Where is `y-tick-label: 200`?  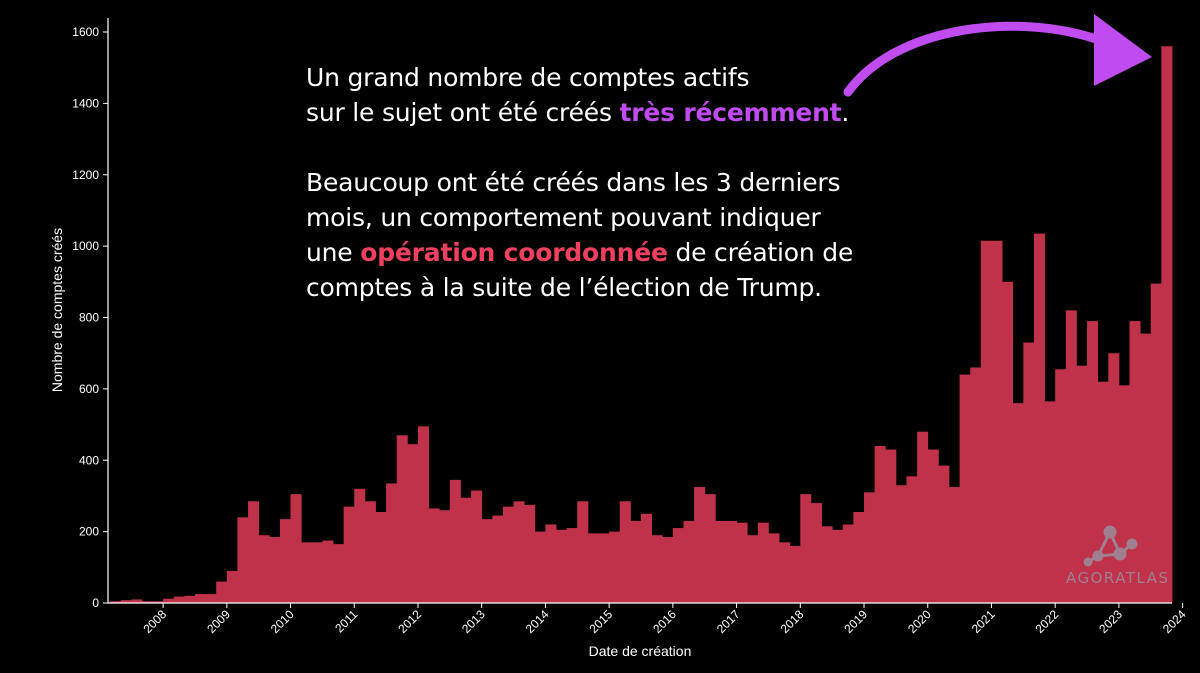 y-tick-label: 200 is located at coordinates (89, 532).